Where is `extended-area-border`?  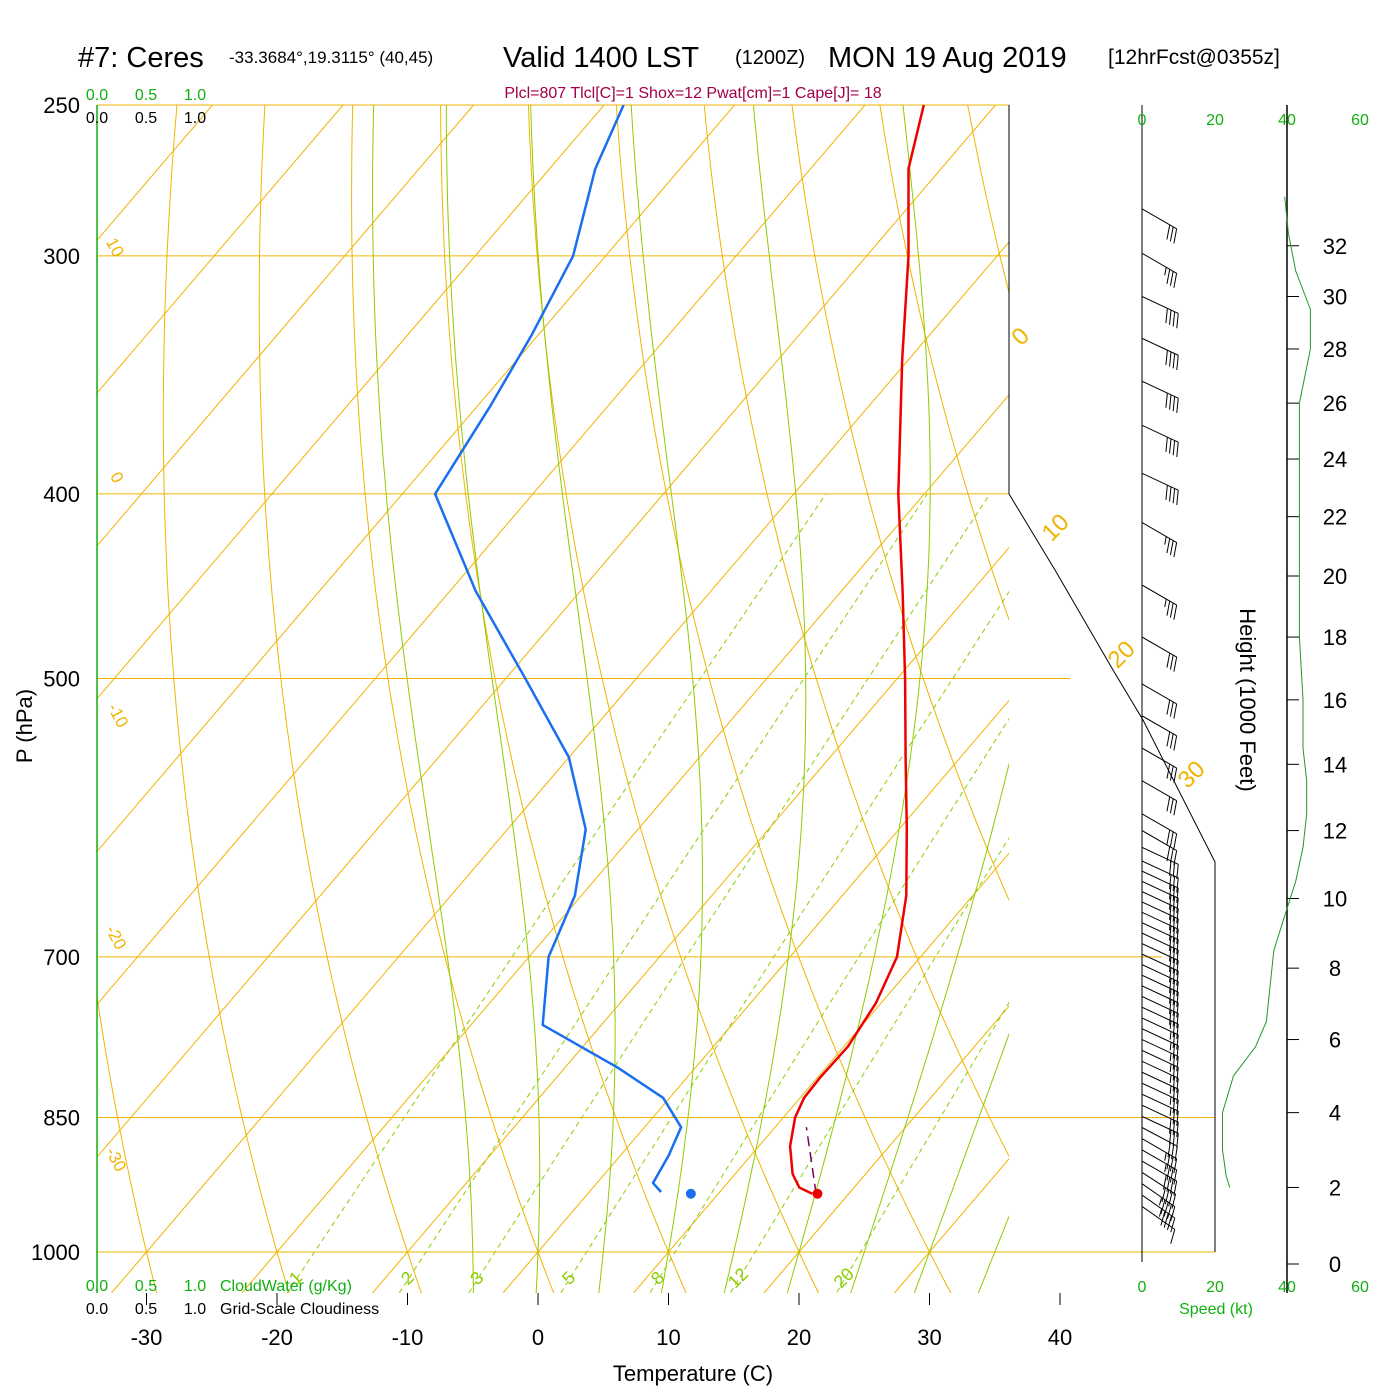
extended-area-border is located at coordinates (1112, 872).